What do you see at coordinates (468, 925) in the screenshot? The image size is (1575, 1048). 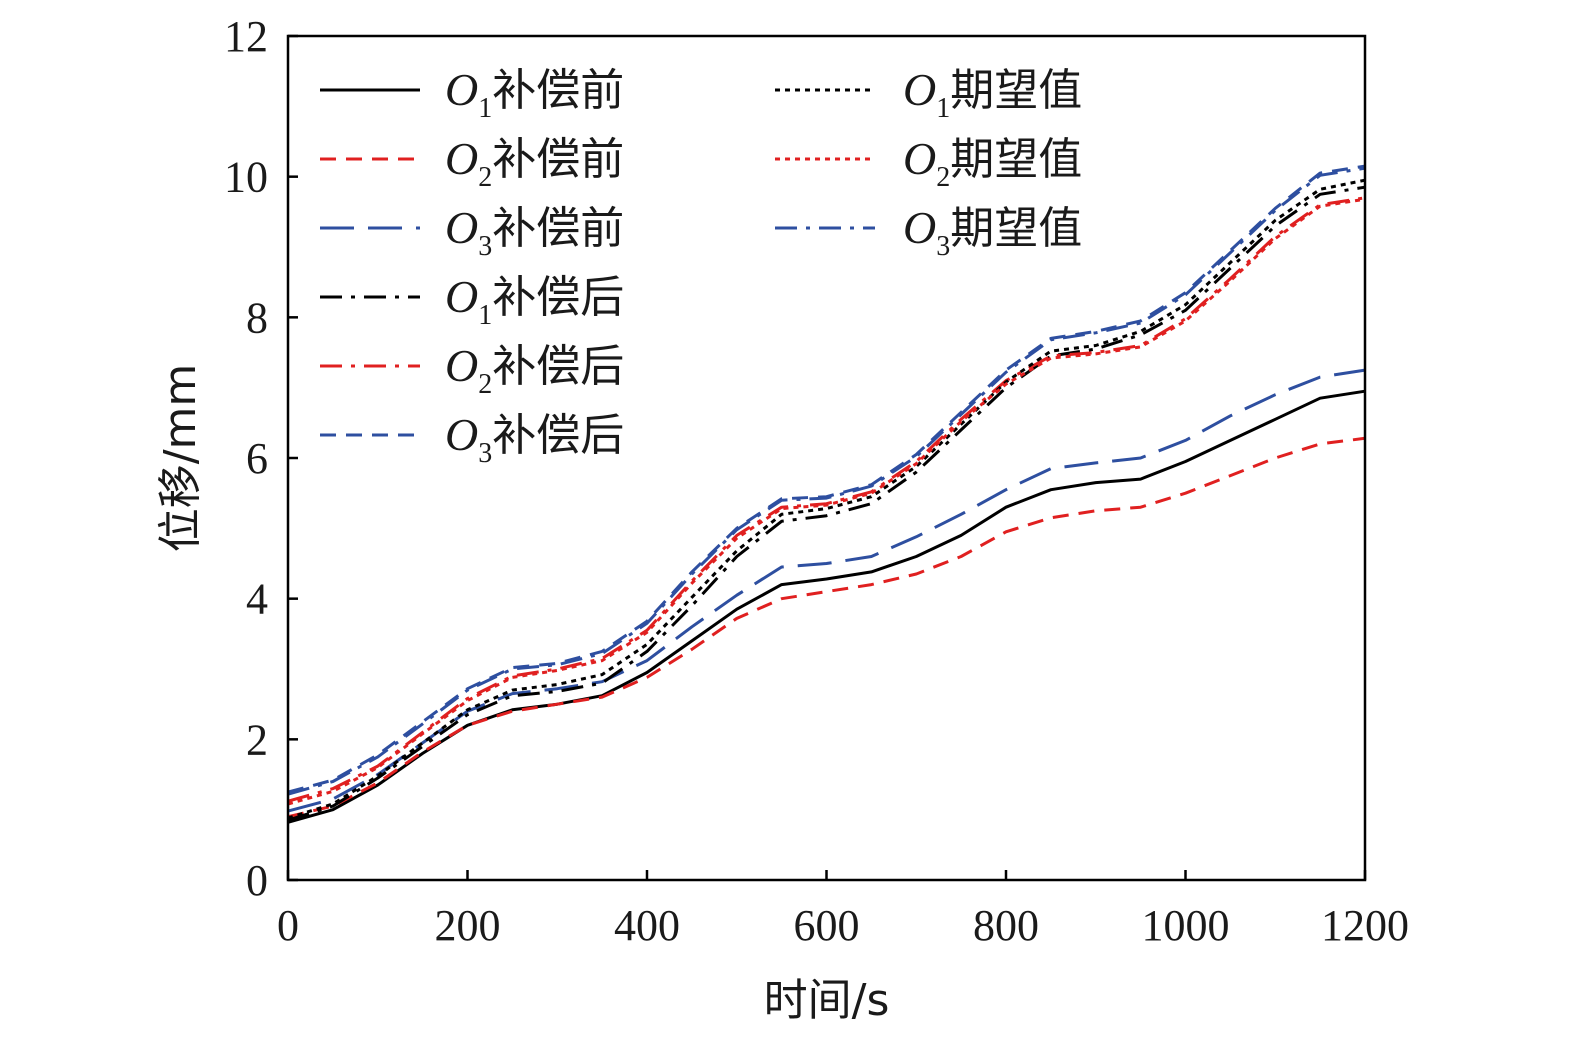 I see `x-tick-label: 200` at bounding box center [468, 925].